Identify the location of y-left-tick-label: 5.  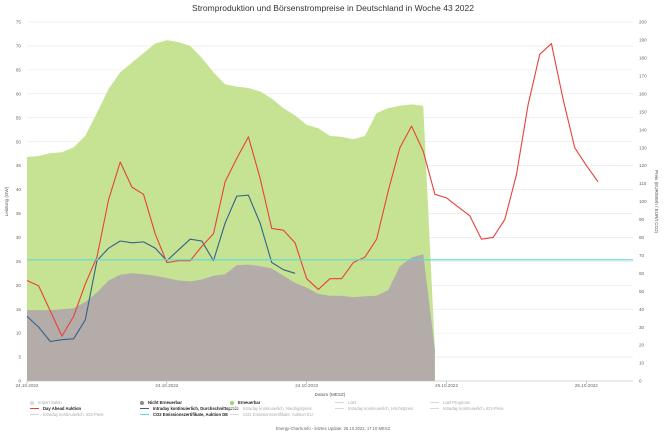
(19, 357).